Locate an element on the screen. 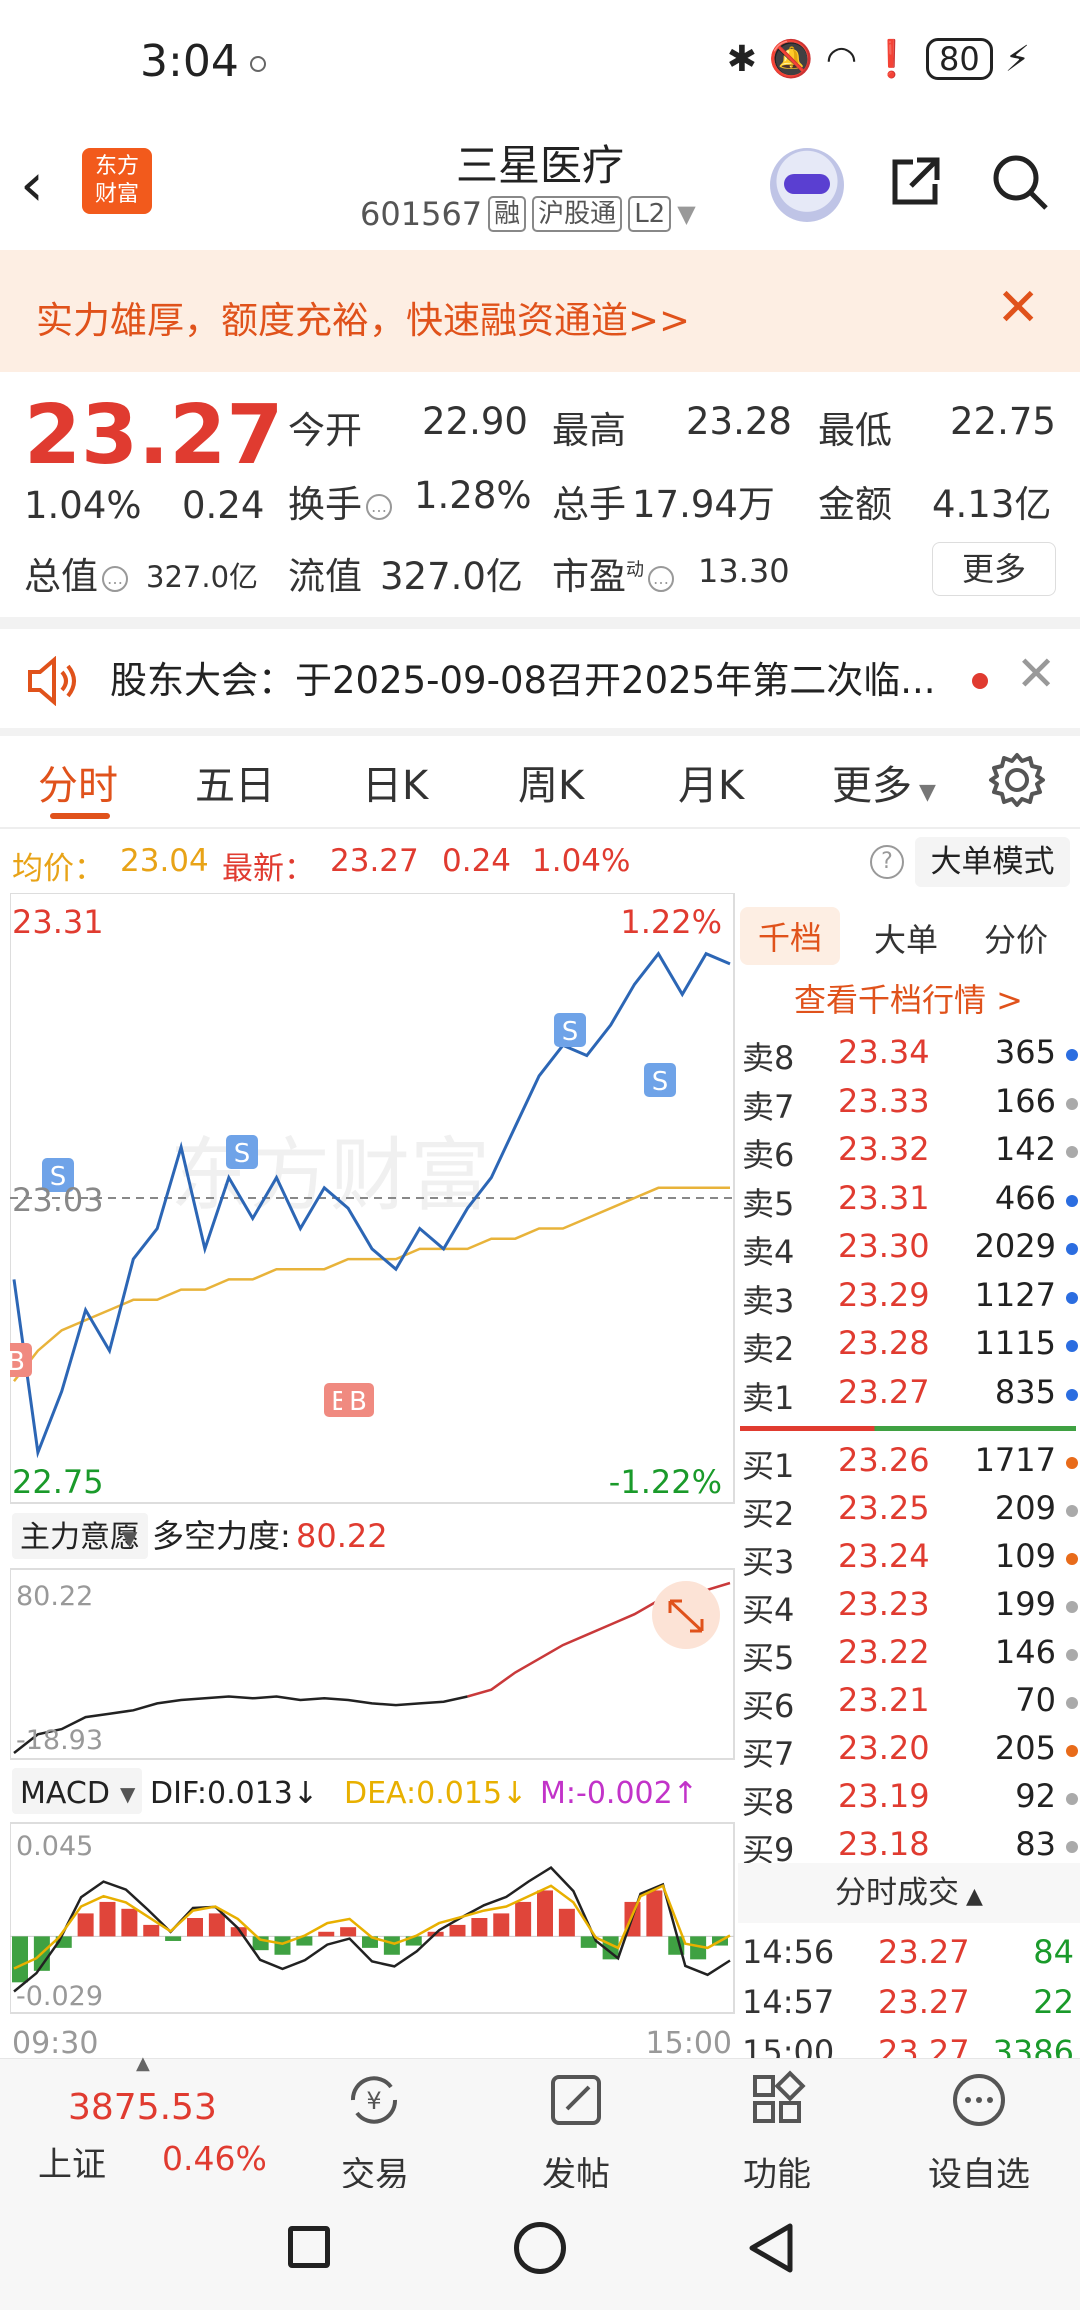 This screenshot has height=2310, width=1080. buy-row: 买8 23.19 92 is located at coordinates (908, 1801).